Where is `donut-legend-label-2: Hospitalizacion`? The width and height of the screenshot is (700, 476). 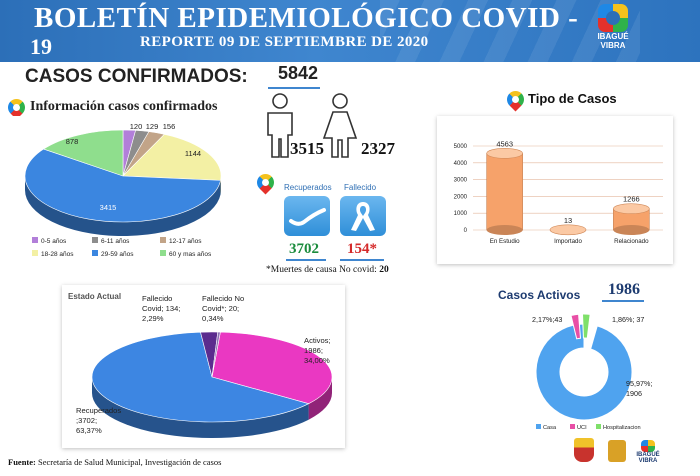
donut-legend-label-2: Hospitalizacion is located at coordinates (622, 428).